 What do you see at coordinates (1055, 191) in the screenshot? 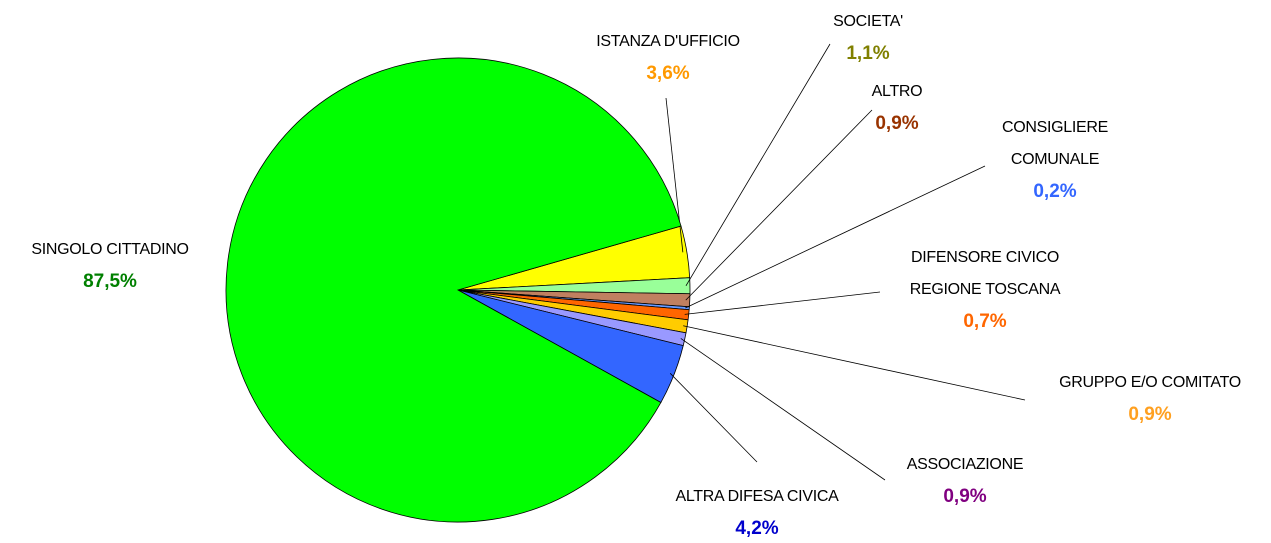
I see `slice-value-label: 0,2%` at bounding box center [1055, 191].